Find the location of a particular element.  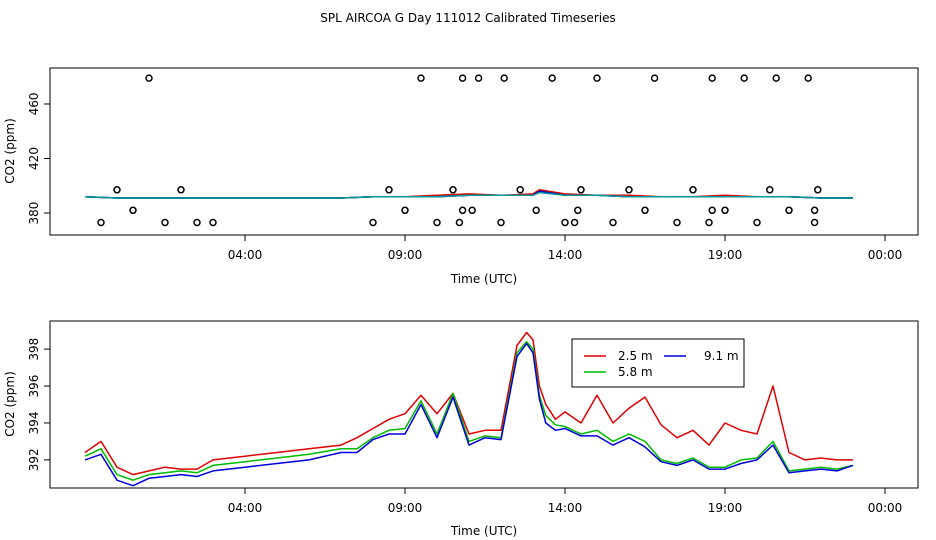

series-line-teal is located at coordinates (468, 195).